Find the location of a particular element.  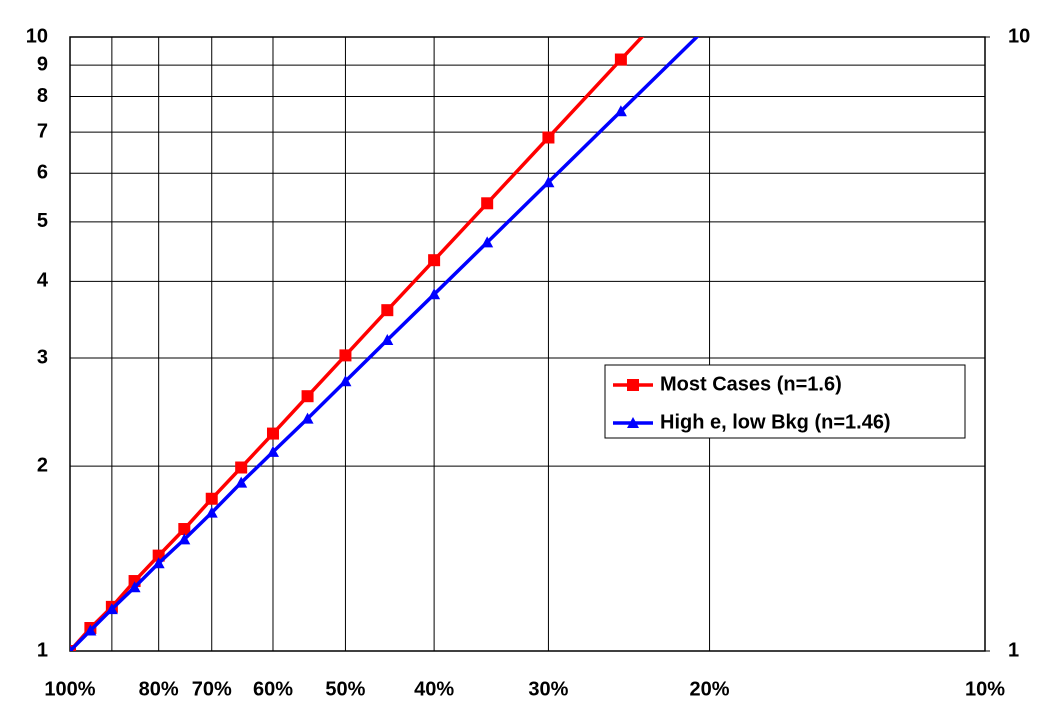

x-tick-label: 80% is located at coordinates (159, 689).